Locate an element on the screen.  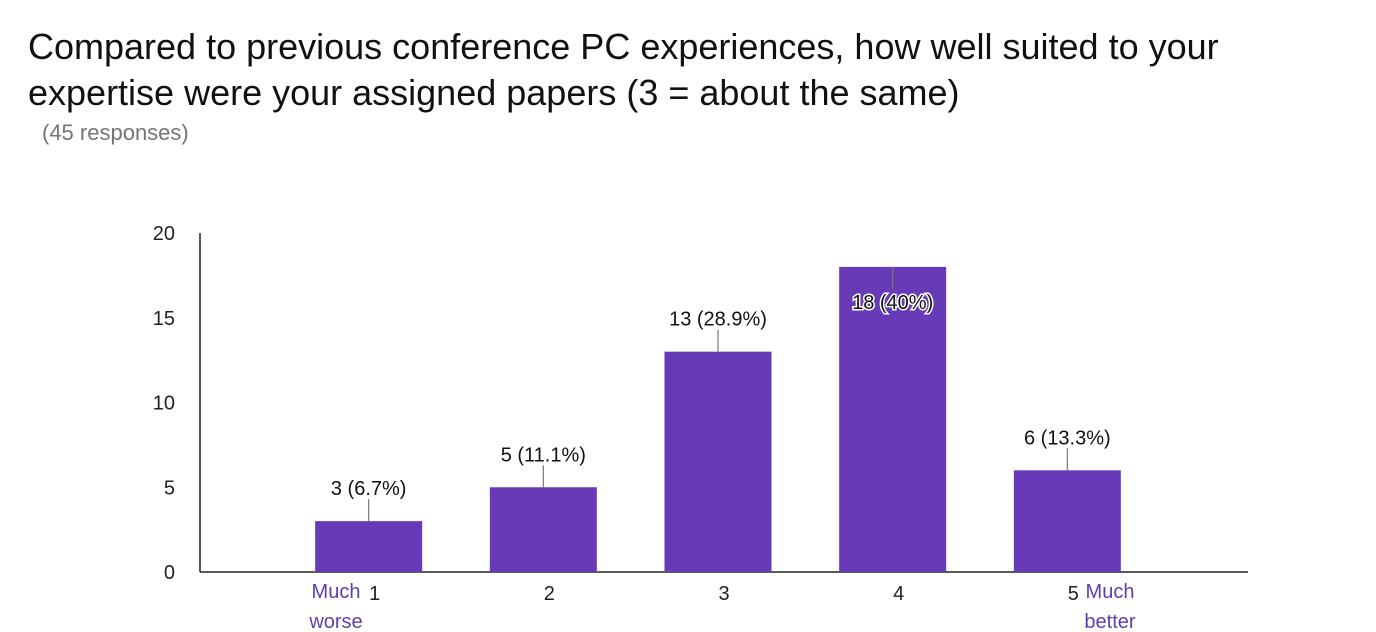
y-tick-label: 20 is located at coordinates (164, 234).